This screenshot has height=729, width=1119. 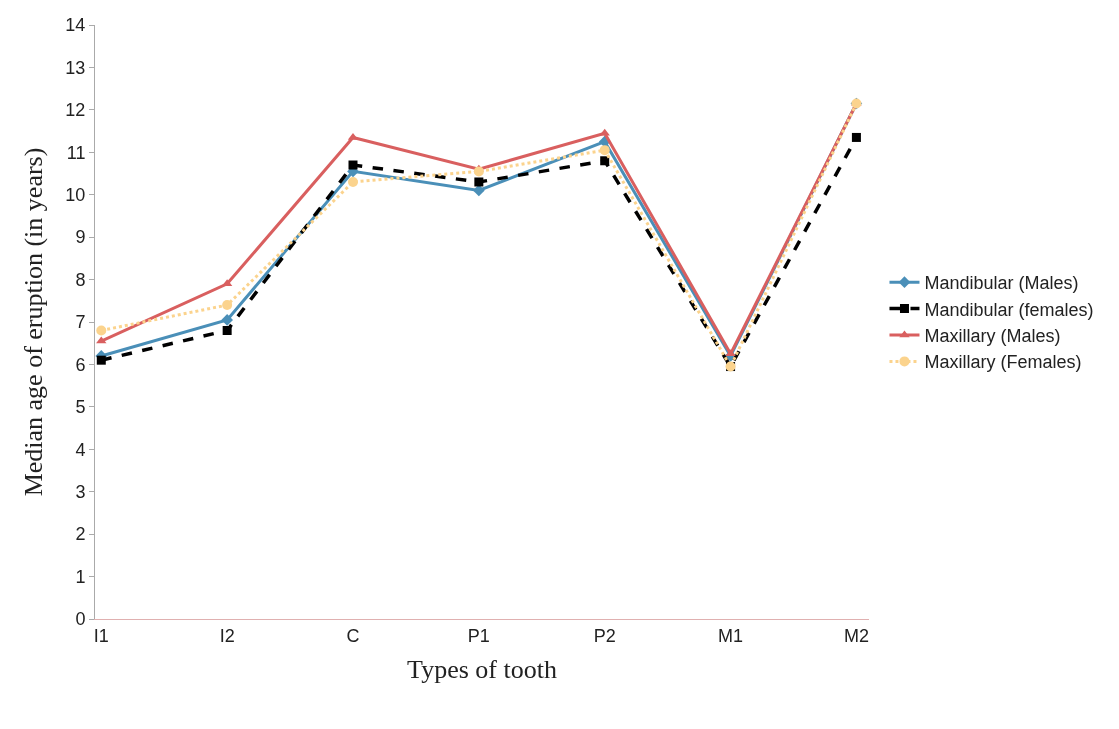 I want to click on y-tick-label: 2, so click(x=80, y=534).